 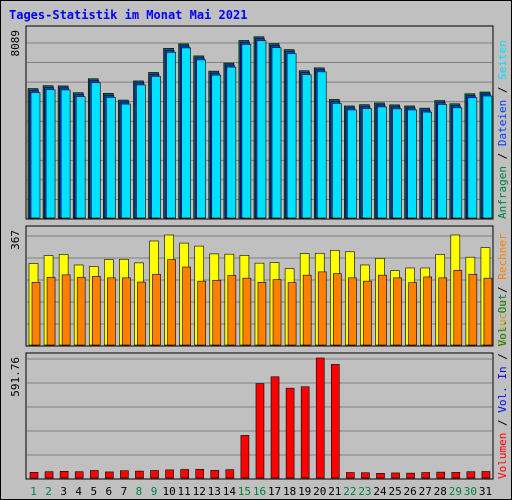 What do you see at coordinates (502, 456) in the screenshot?
I see `legend-item: Volumen` at bounding box center [502, 456].